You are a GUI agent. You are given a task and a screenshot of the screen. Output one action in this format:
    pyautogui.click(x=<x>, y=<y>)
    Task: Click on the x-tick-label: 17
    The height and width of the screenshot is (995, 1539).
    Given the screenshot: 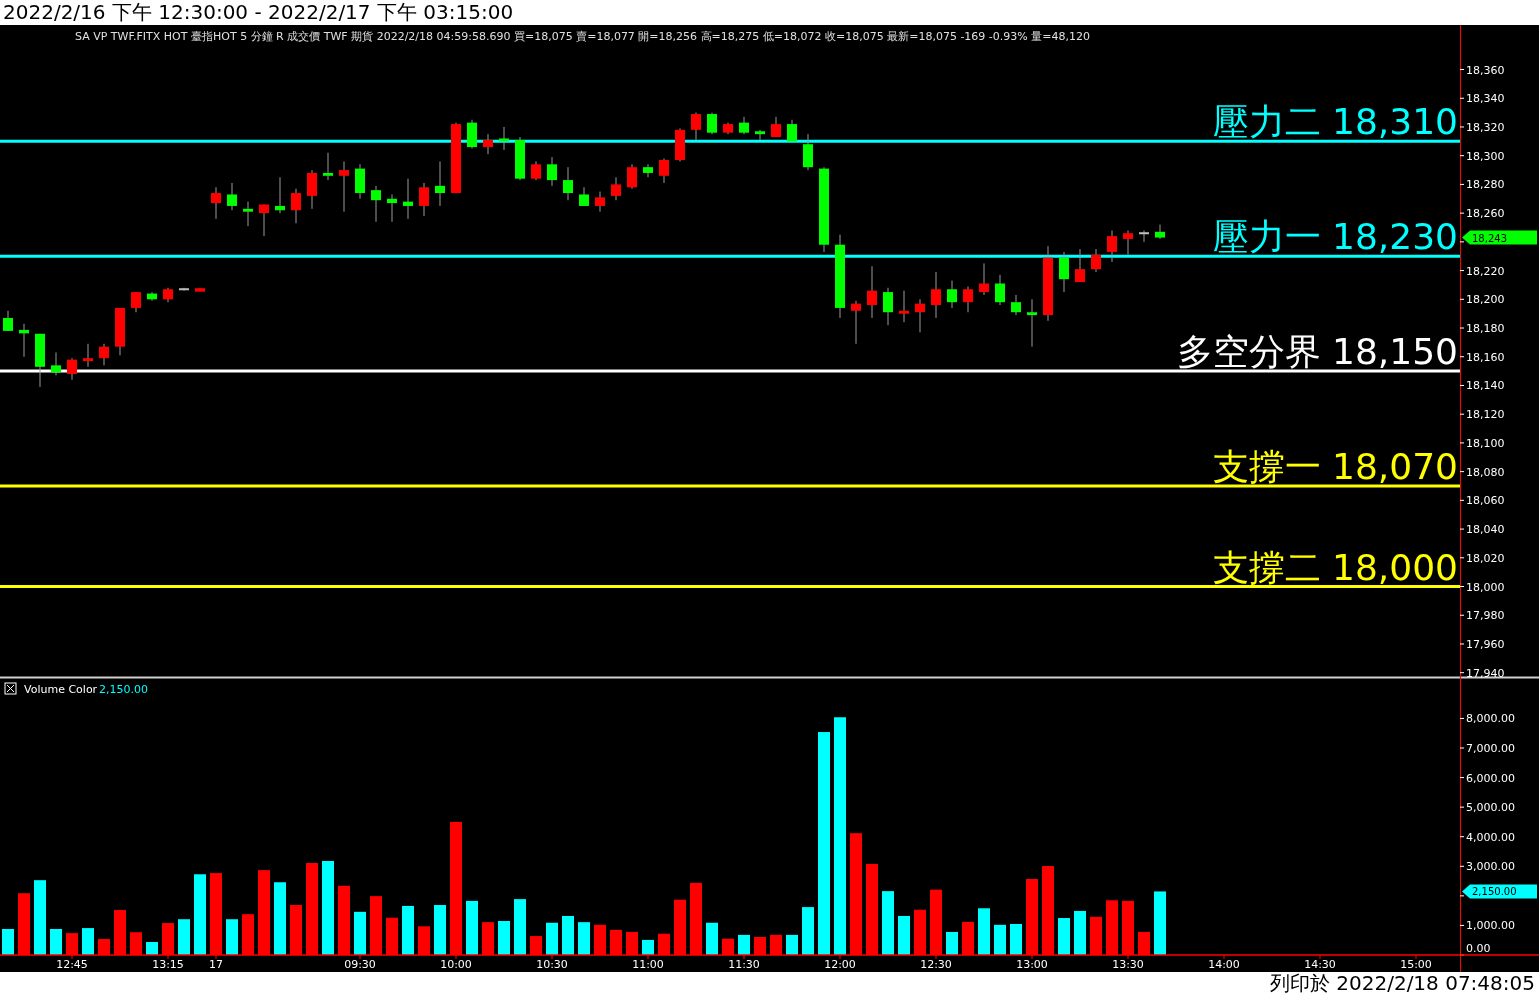 What is the action you would take?
    pyautogui.click(x=216, y=964)
    